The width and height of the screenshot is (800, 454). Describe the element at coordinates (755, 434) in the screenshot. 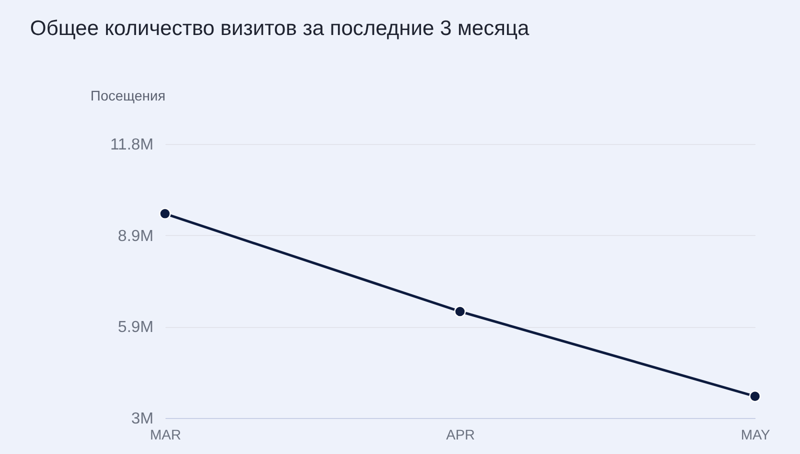

I see `x-tick-label: MAY` at that location.